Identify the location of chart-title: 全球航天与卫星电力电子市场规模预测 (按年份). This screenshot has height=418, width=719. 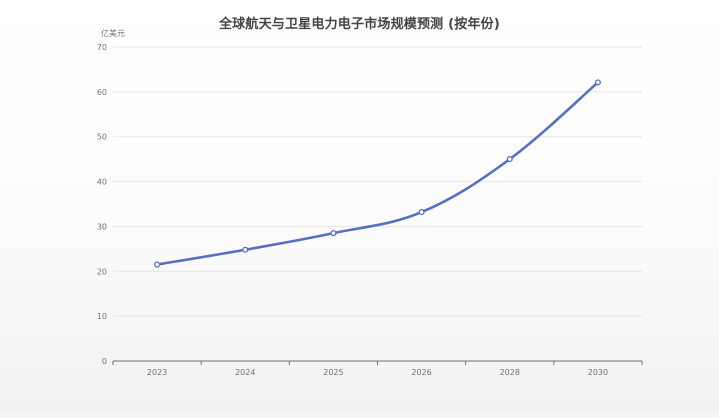
(359, 24).